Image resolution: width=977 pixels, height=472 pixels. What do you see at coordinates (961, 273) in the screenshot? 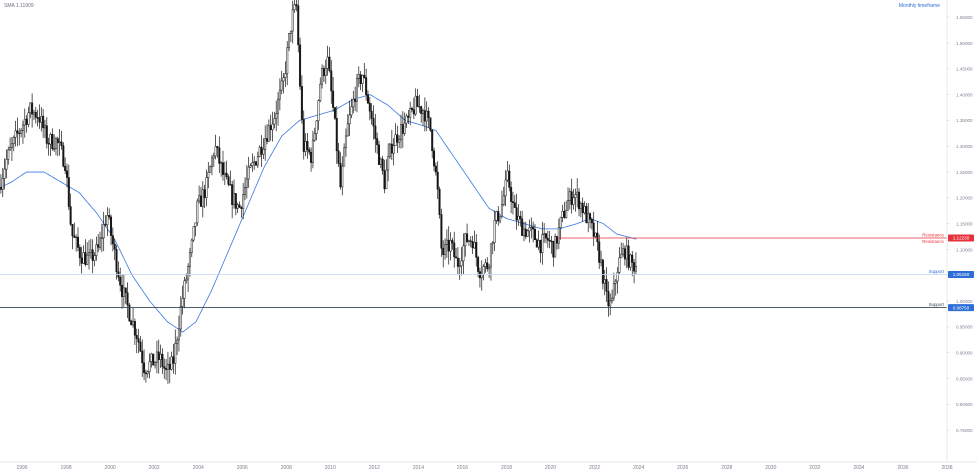
I see `price-badges: 1.12230 1.05160 0.98750` at bounding box center [961, 273].